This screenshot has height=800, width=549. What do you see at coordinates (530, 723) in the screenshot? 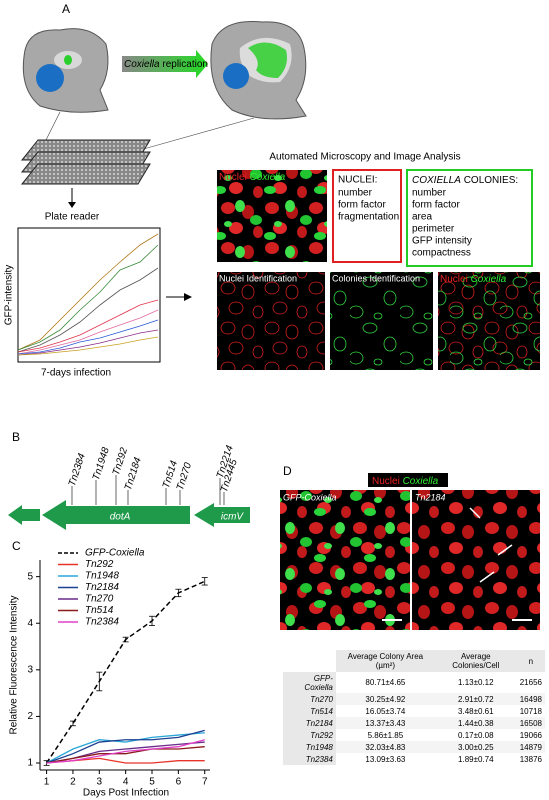
I see `table-cell: 16508` at bounding box center [530, 723].